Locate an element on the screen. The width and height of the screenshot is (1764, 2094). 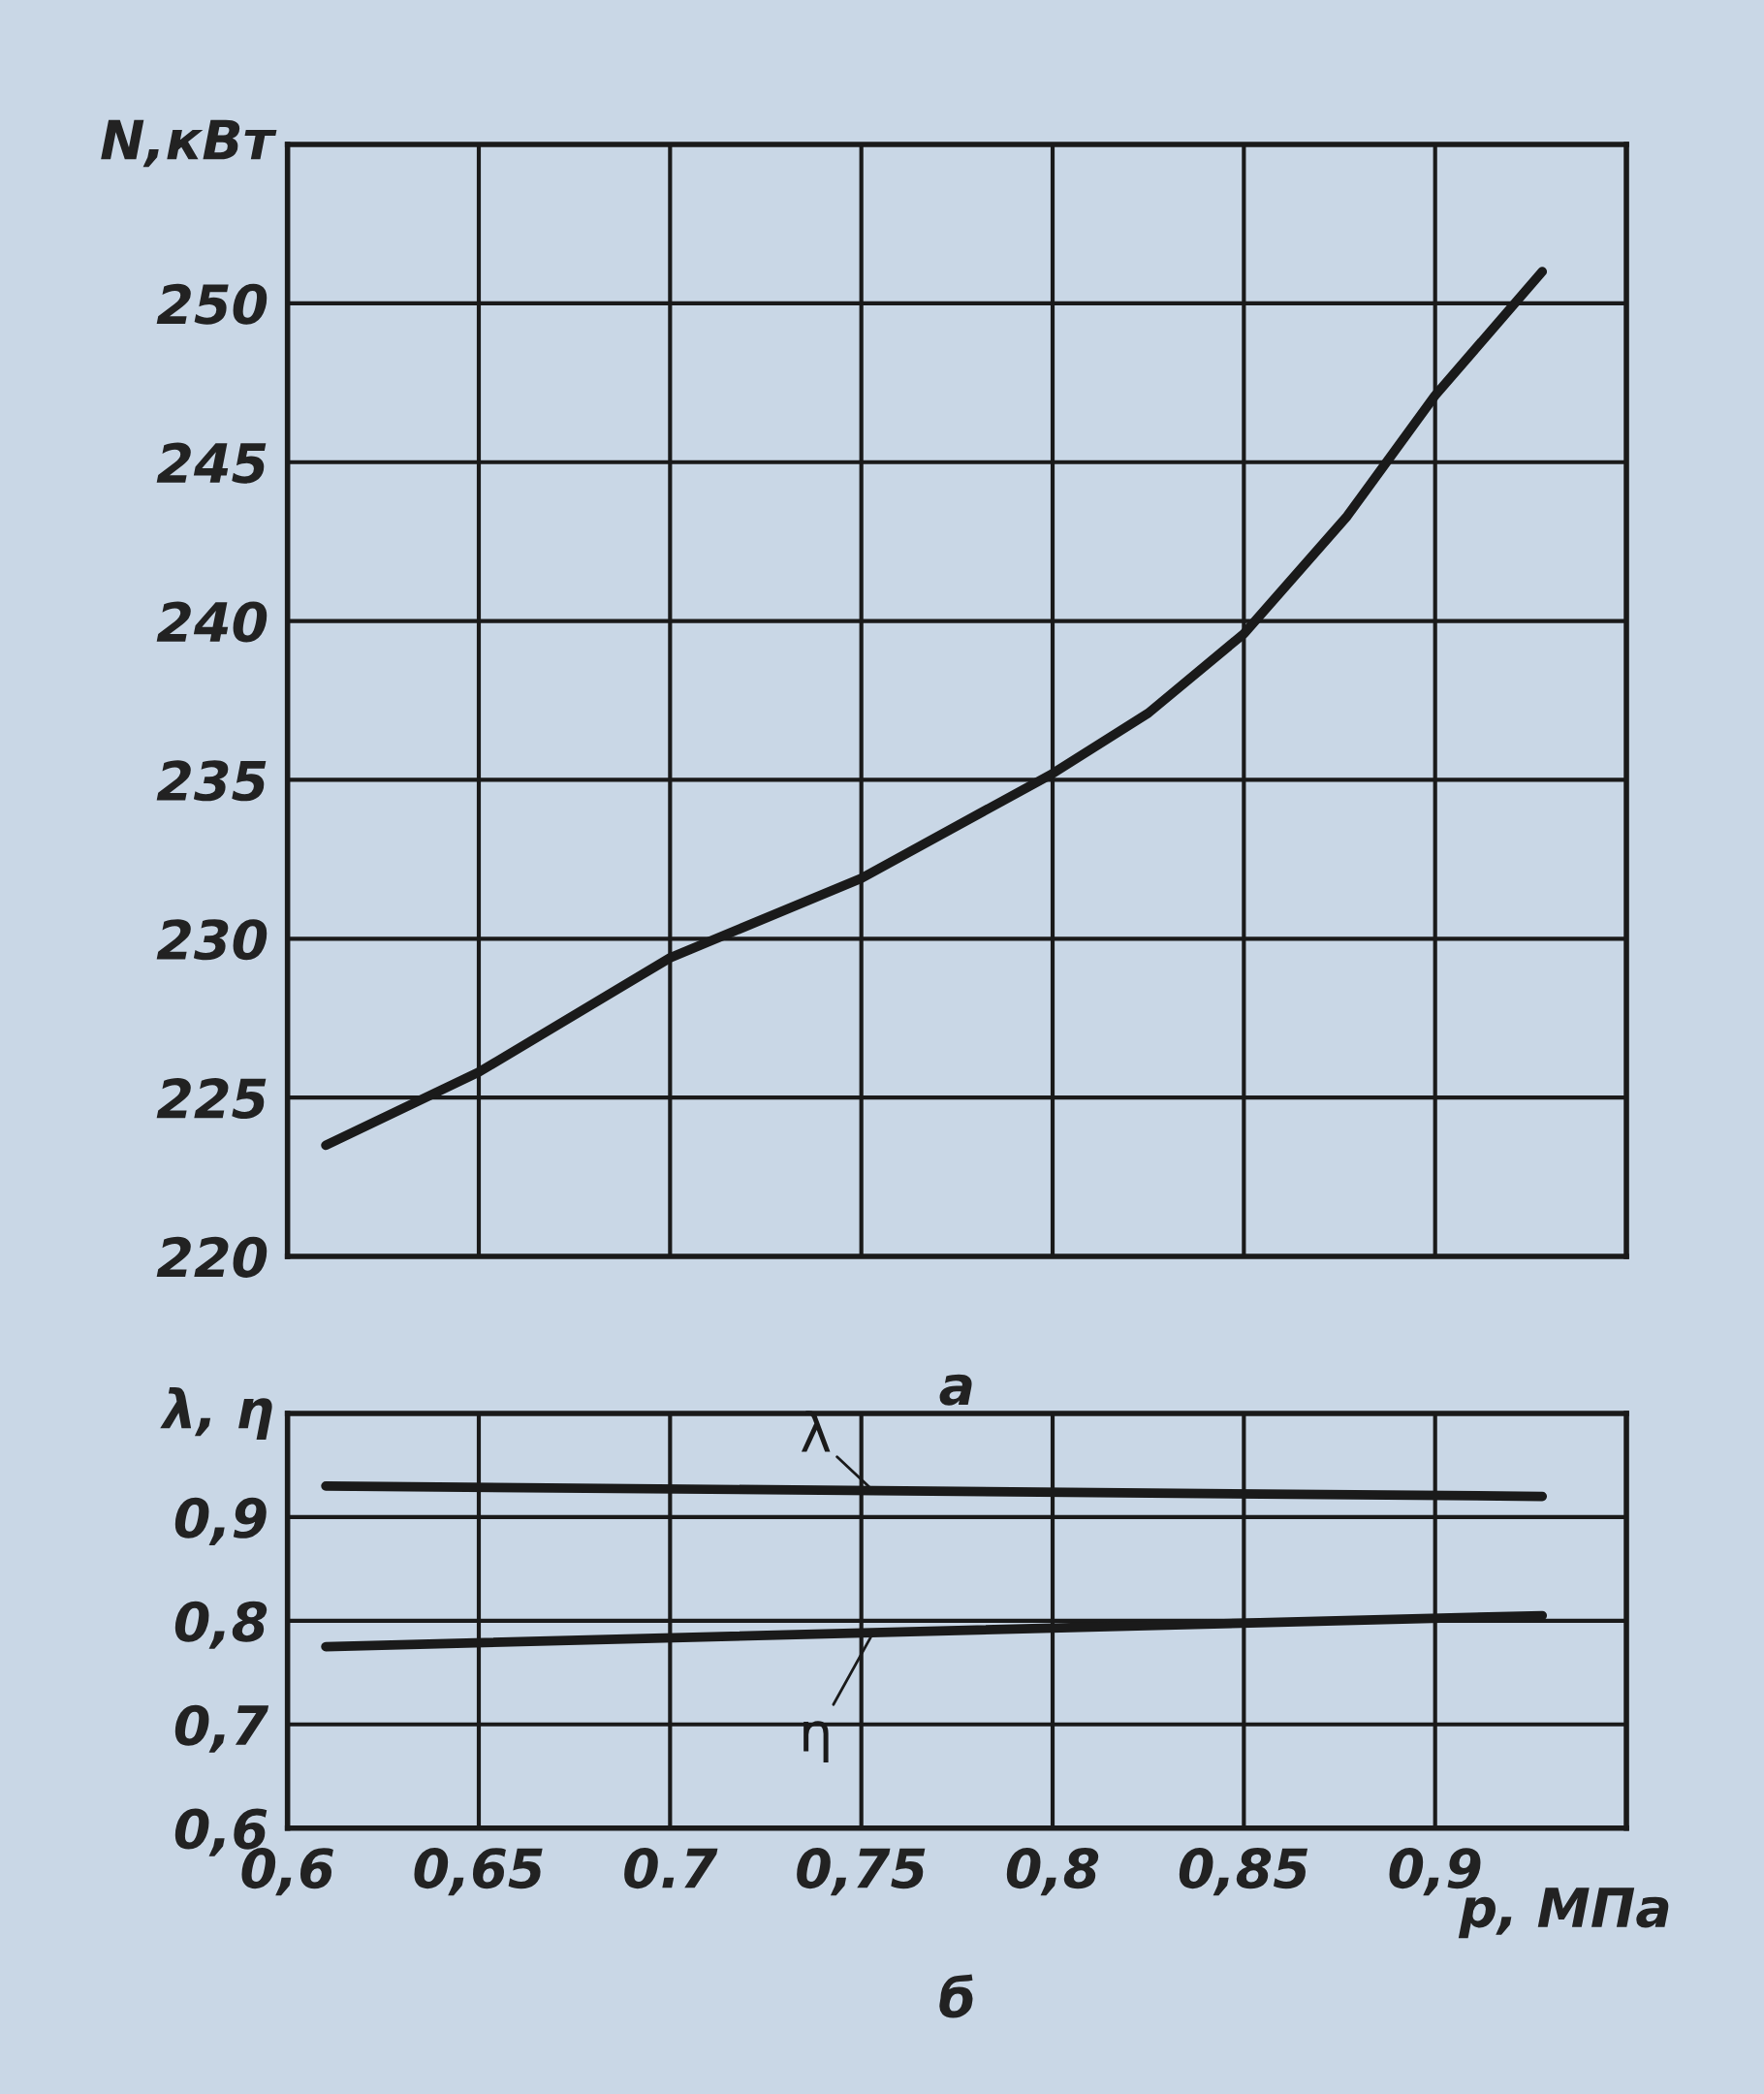
x-tick-label: 0,8 is located at coordinates (1053, 1872).